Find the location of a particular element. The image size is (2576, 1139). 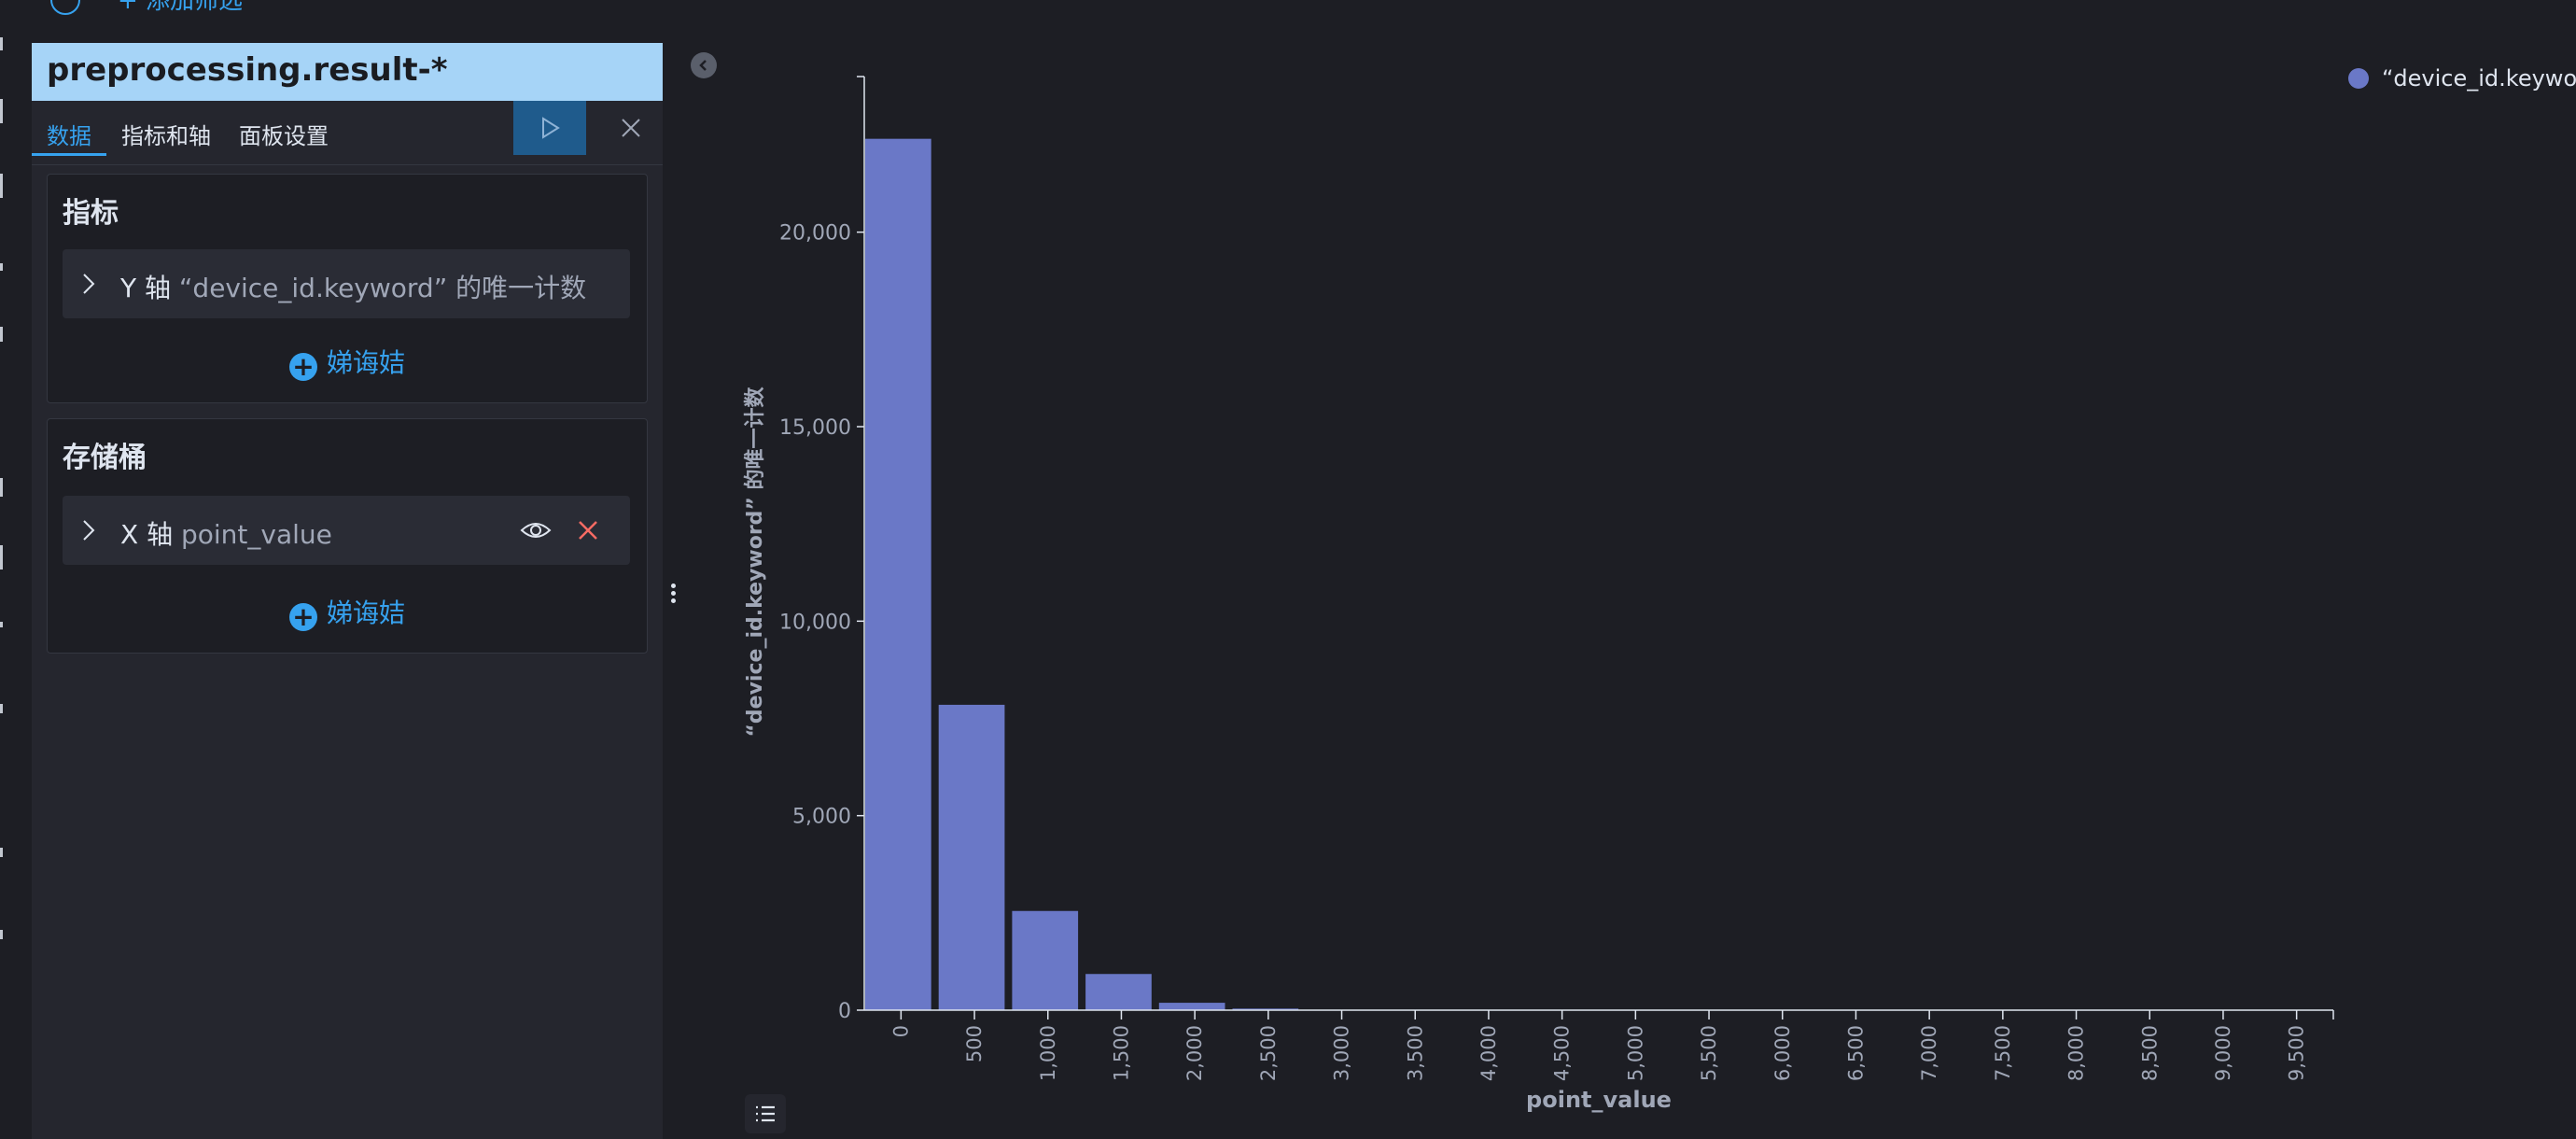

x-tick-label: 1,500 is located at coordinates (1121, 1053).